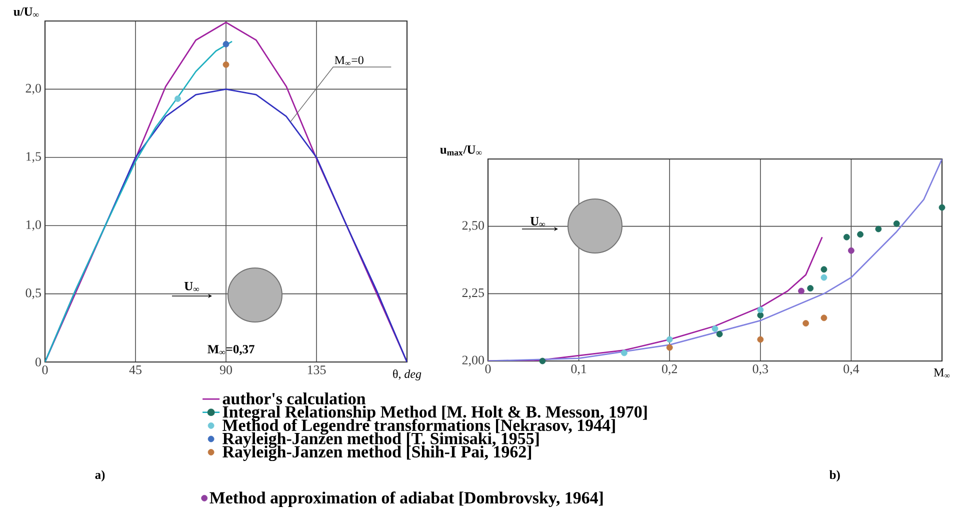  Describe the element at coordinates (942, 373) in the screenshot. I see `x-axis-title: M$_{∞}$` at that location.